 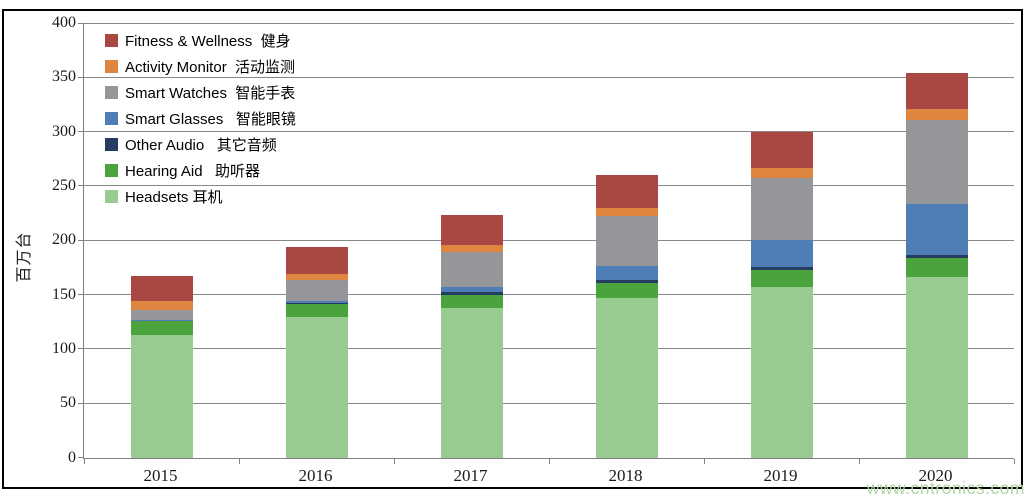 I want to click on legend-item-fitness: Fitness & Wellness 健身, so click(x=200, y=40).